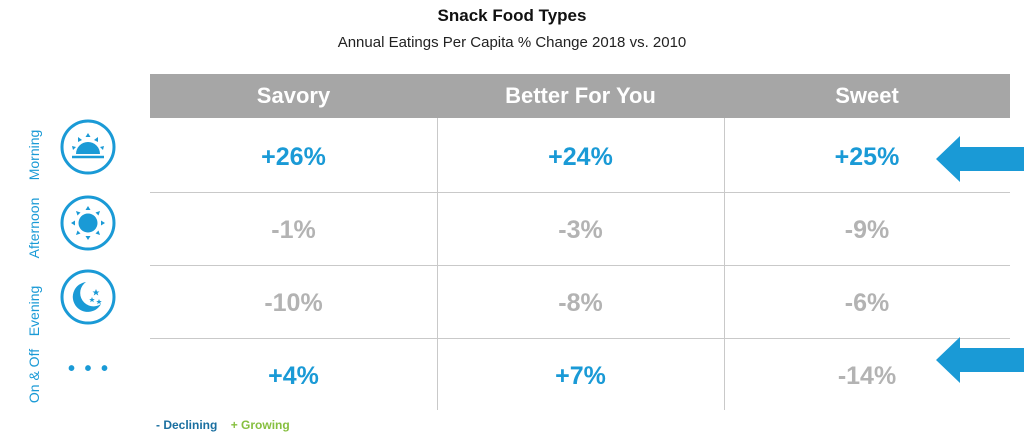 The height and width of the screenshot is (443, 1024). I want to click on table-cell: -8%, so click(580, 303).